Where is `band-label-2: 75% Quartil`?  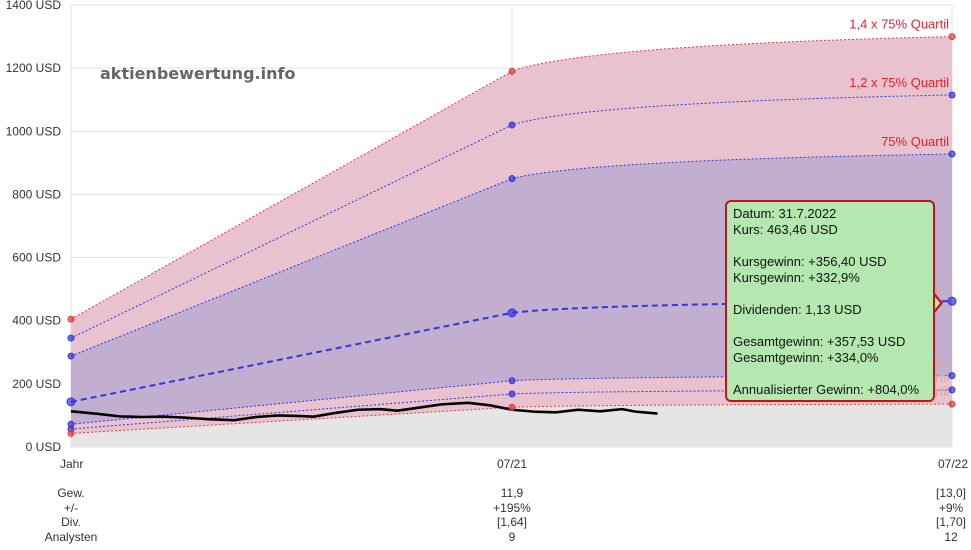
band-label-2: 75% Quartil is located at coordinates (915, 141).